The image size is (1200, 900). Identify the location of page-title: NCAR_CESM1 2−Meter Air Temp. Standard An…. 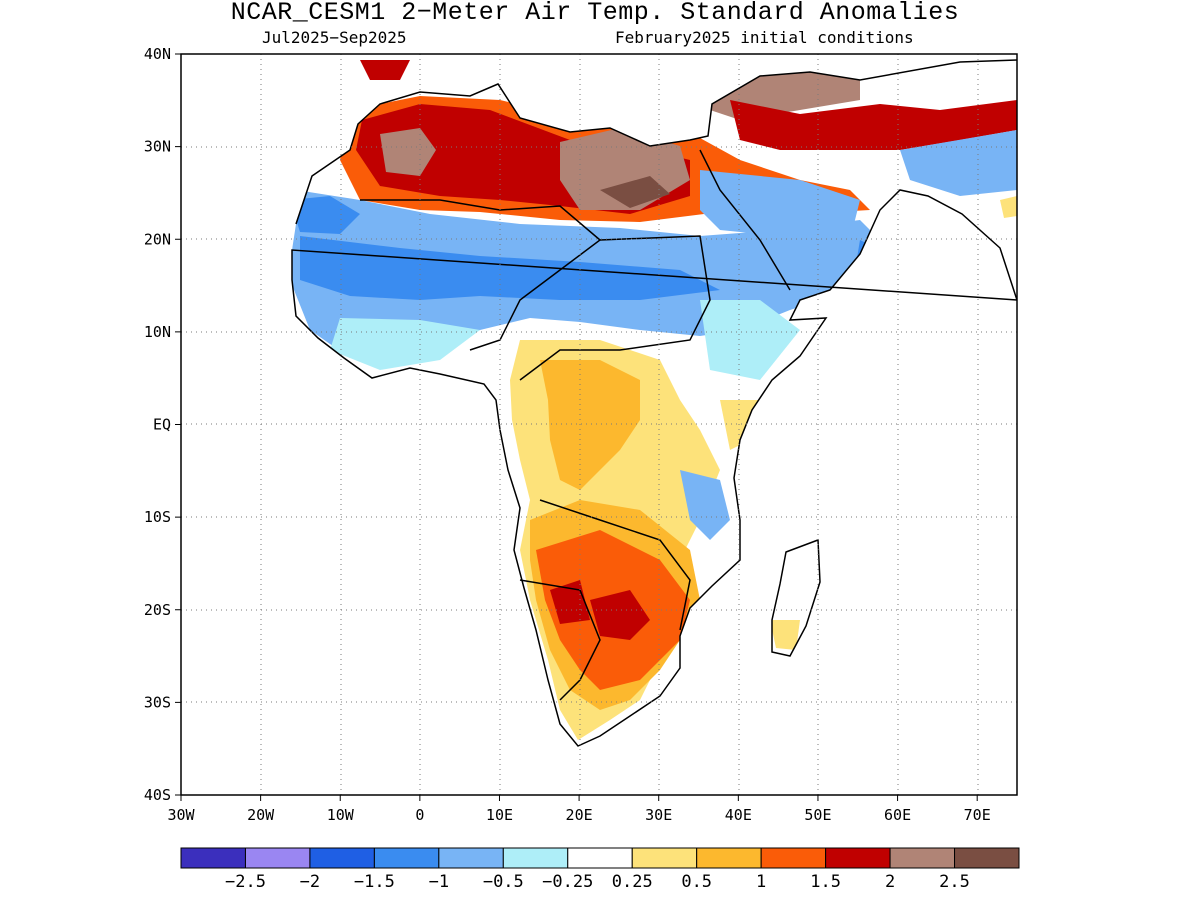
(595, 13).